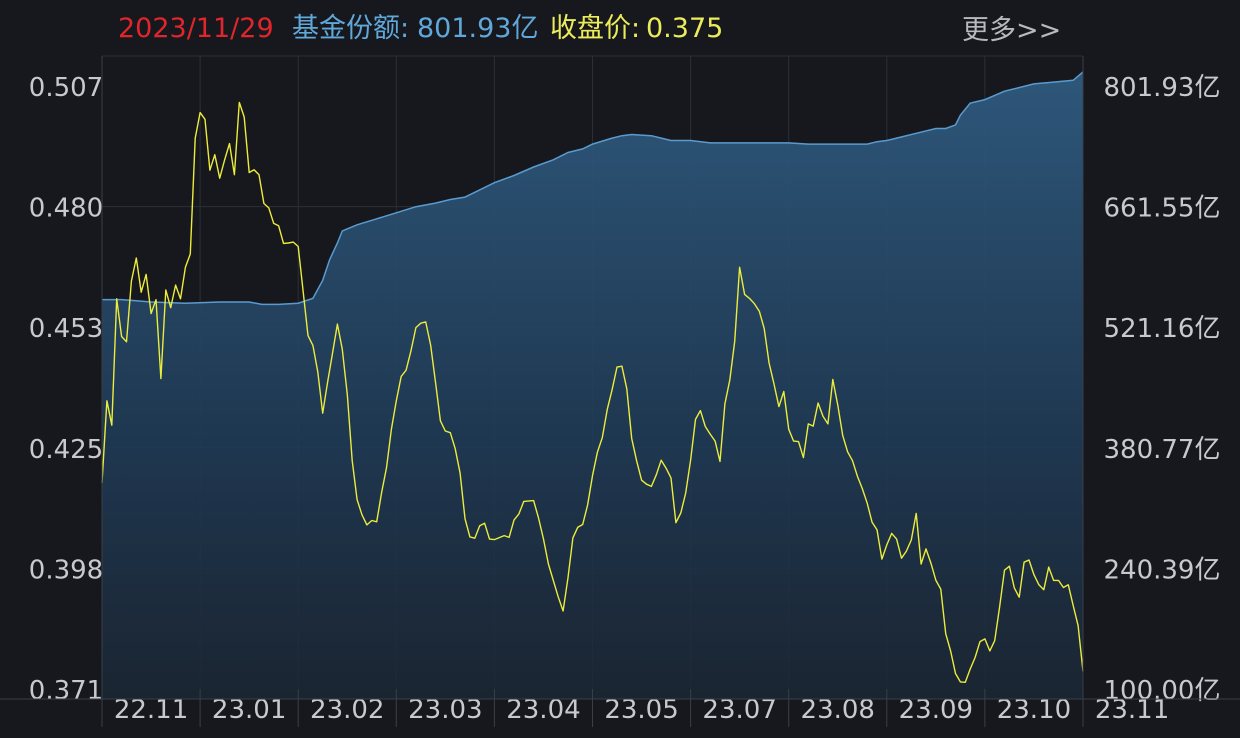 This screenshot has height=738, width=1240. What do you see at coordinates (66, 209) in the screenshot?
I see `left-y-tick-label: 0.480` at bounding box center [66, 209].